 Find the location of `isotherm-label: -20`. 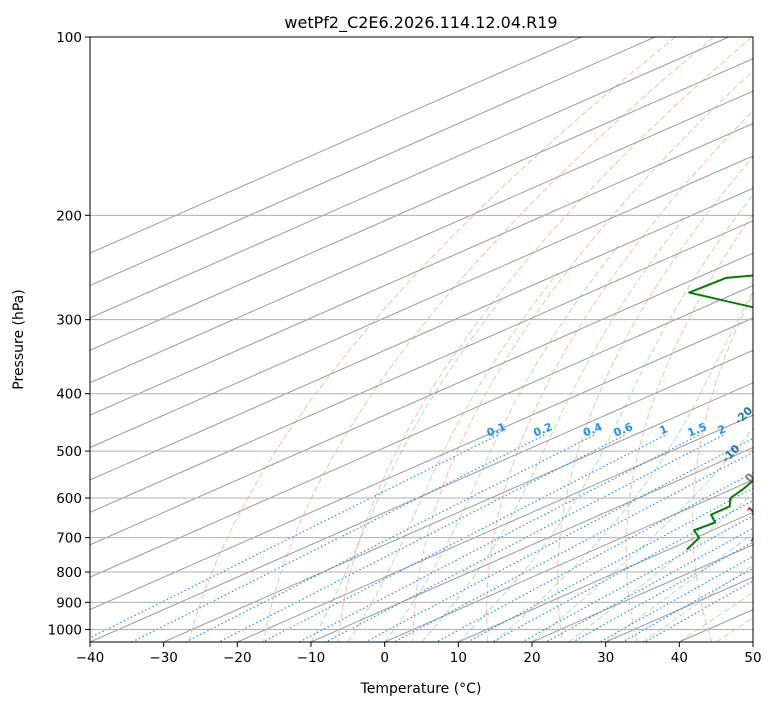

isotherm-label: -20 is located at coordinates (743, 415).